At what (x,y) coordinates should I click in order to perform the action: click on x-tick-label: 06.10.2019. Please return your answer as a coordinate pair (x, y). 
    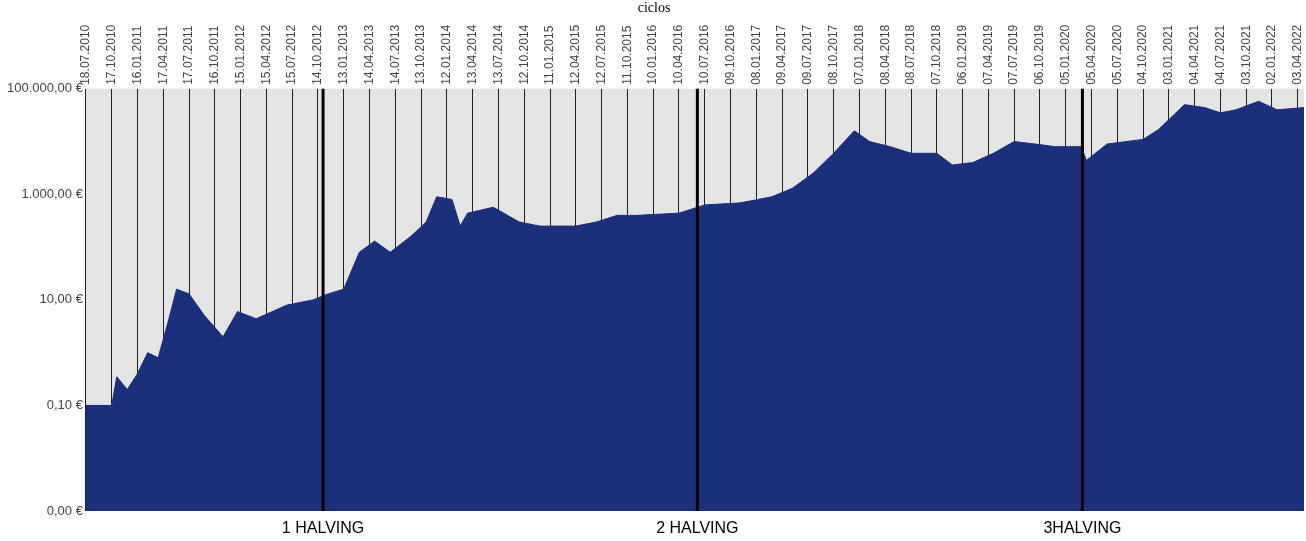
    Looking at the image, I should click on (1039, 54).